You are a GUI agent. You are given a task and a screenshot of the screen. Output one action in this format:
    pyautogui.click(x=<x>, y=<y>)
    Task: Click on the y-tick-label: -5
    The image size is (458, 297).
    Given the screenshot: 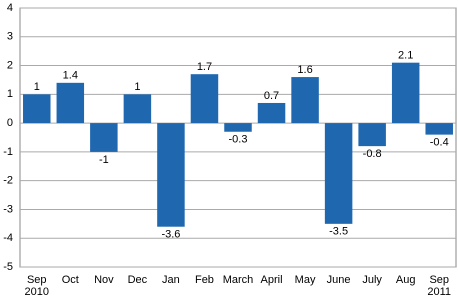 What is the action you would take?
    pyautogui.click(x=8, y=267)
    